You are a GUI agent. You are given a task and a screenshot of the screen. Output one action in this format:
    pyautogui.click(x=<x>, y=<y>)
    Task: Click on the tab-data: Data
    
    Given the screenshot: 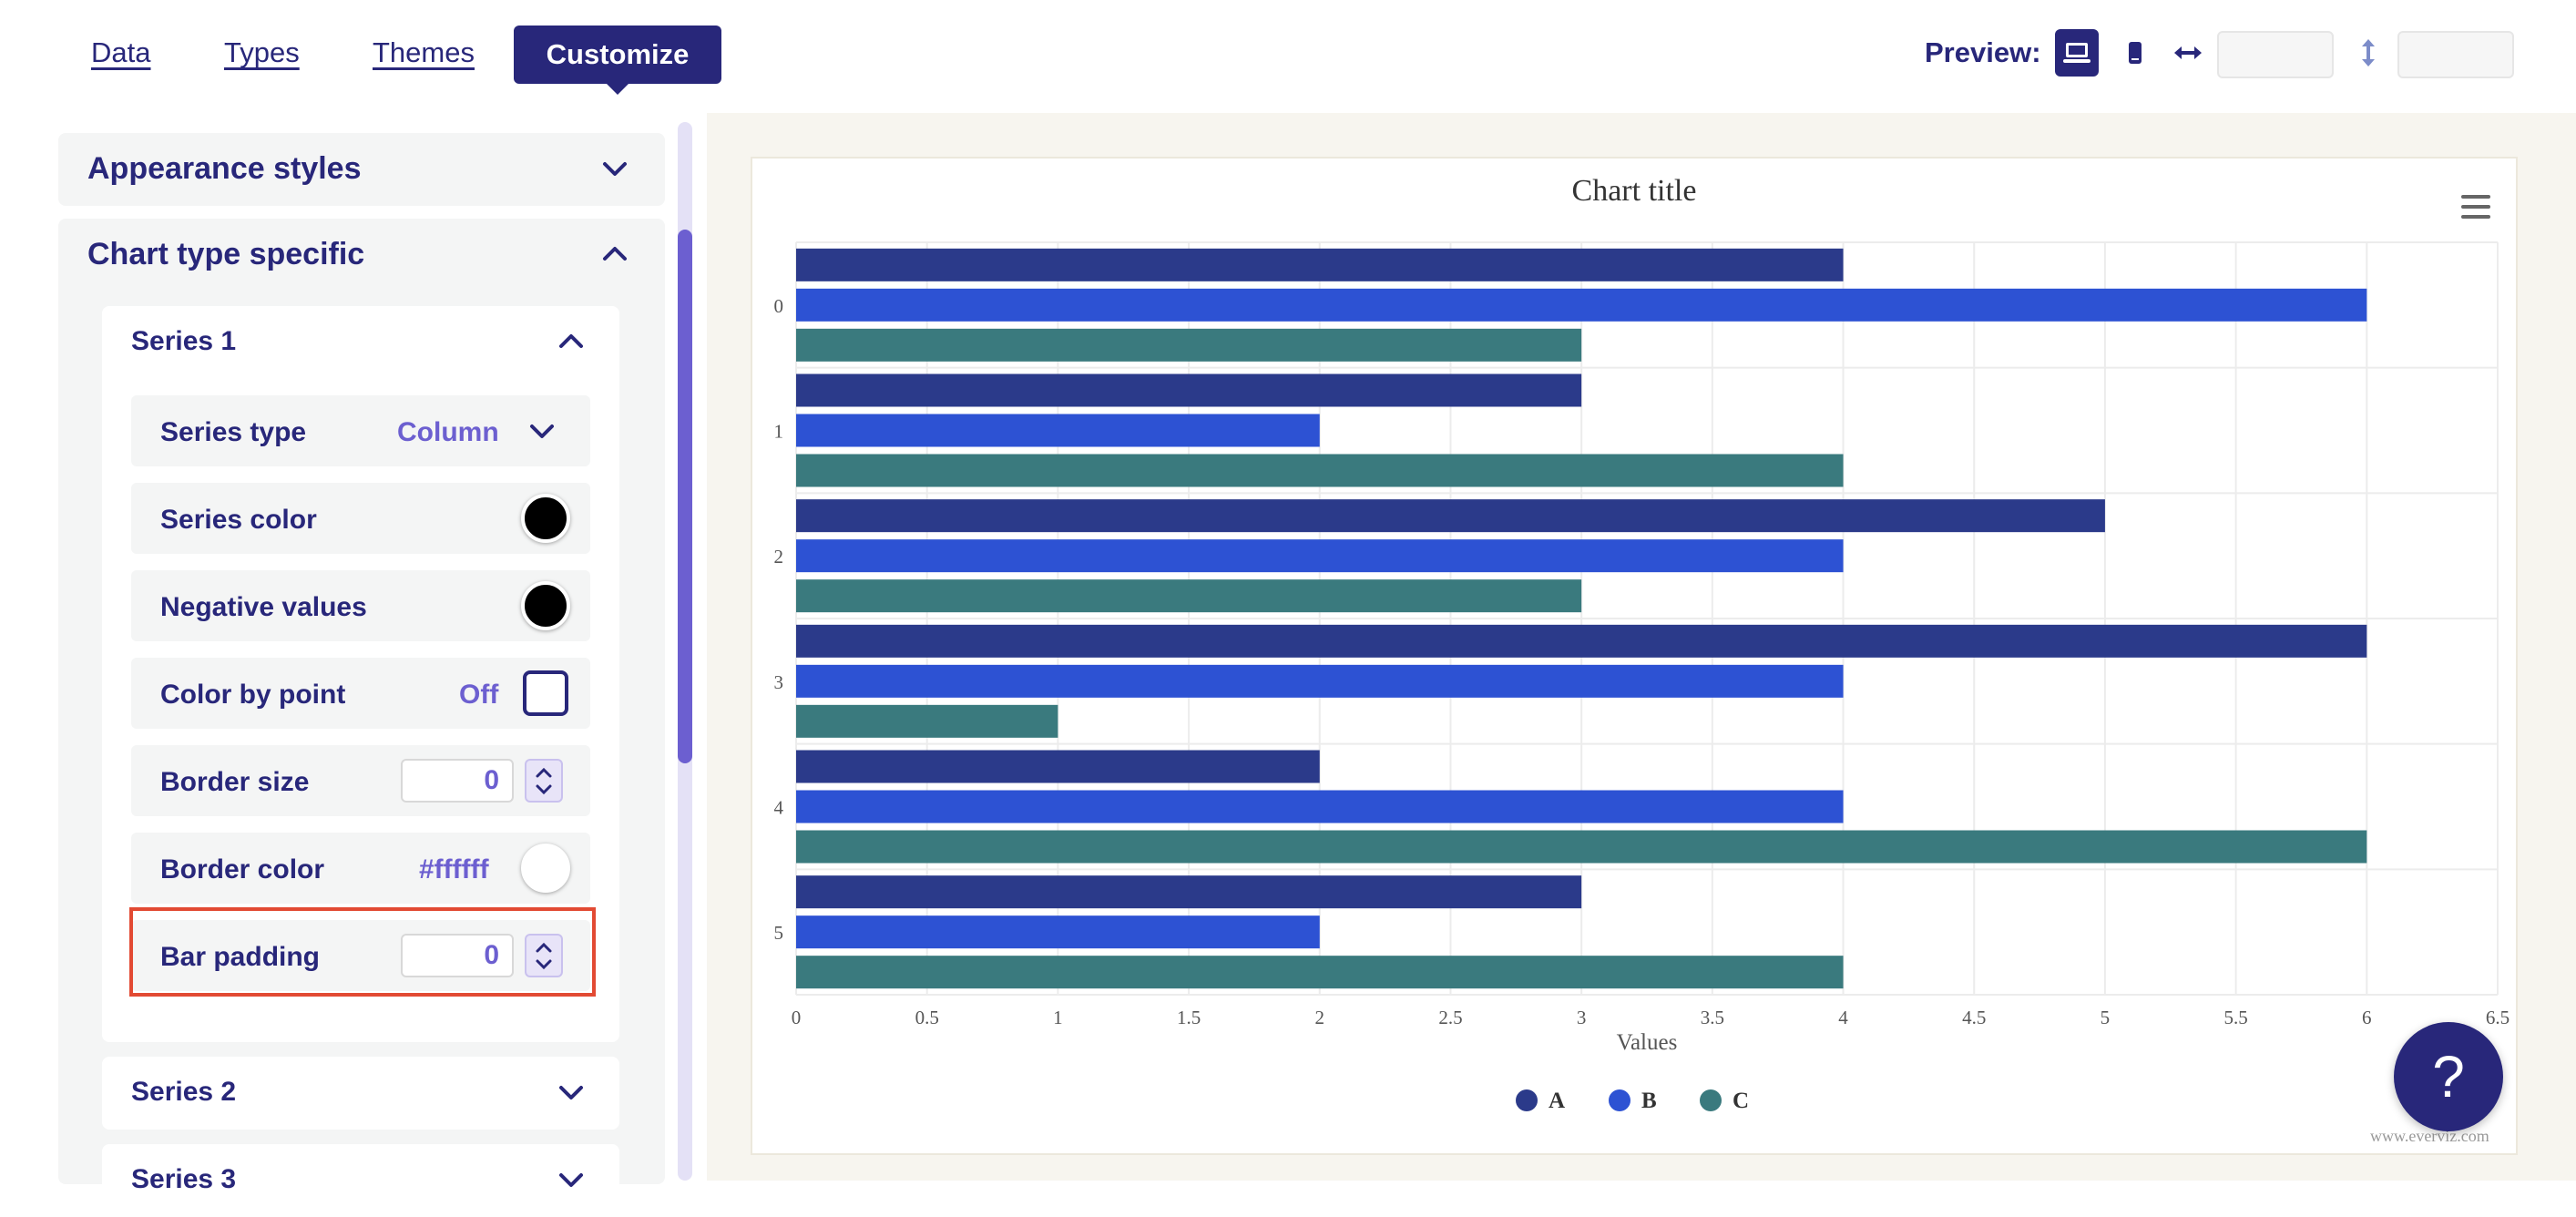 What is the action you would take?
    pyautogui.click(x=121, y=52)
    